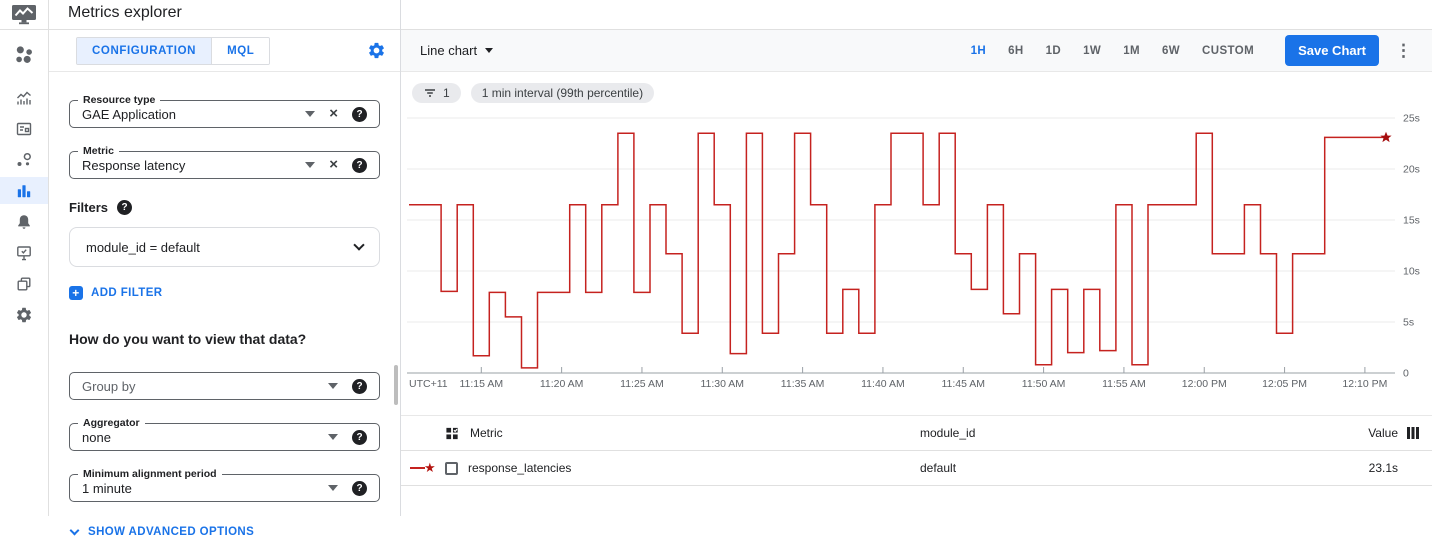  Describe the element at coordinates (396, 385) in the screenshot. I see `config-scrollbar` at that location.